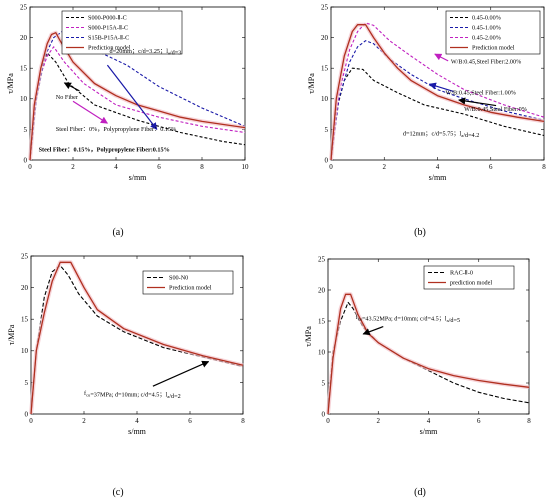 This screenshot has height=501, width=550. I want to click on panel-label: (d), so click(420, 492).